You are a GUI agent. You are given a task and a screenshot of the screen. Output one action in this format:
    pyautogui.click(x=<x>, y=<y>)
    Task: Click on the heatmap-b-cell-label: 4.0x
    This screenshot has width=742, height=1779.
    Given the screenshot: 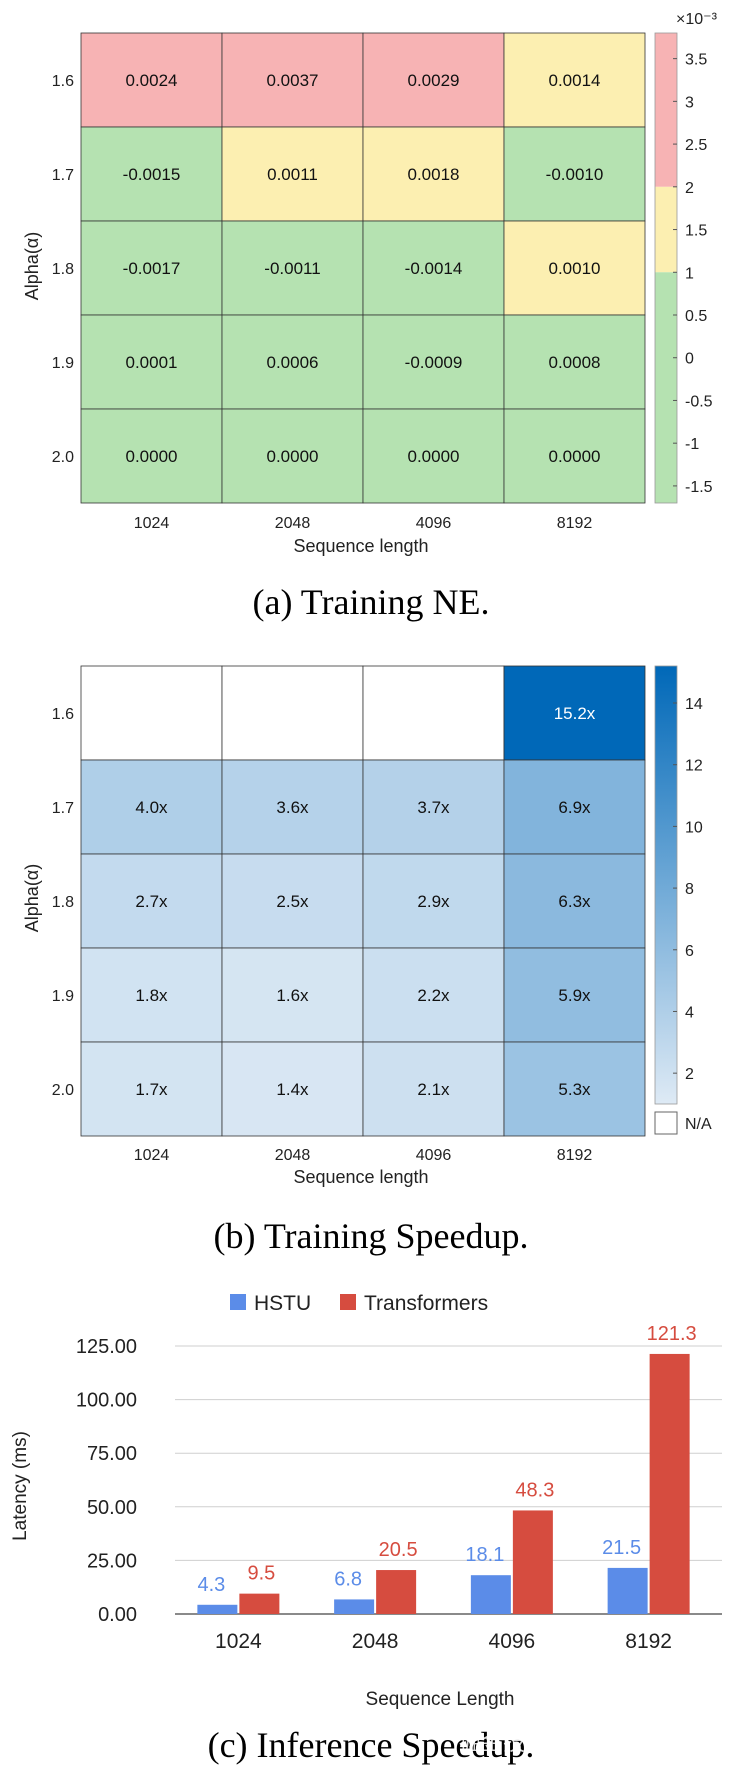 What is the action you would take?
    pyautogui.click(x=151, y=807)
    